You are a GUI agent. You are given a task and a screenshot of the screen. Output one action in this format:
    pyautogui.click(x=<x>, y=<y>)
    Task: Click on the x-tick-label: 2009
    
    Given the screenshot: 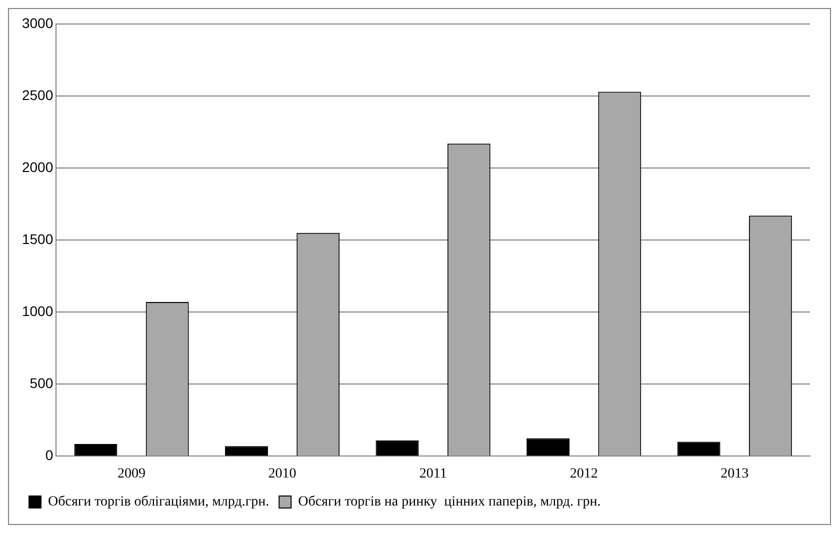 What is the action you would take?
    pyautogui.click(x=132, y=474)
    